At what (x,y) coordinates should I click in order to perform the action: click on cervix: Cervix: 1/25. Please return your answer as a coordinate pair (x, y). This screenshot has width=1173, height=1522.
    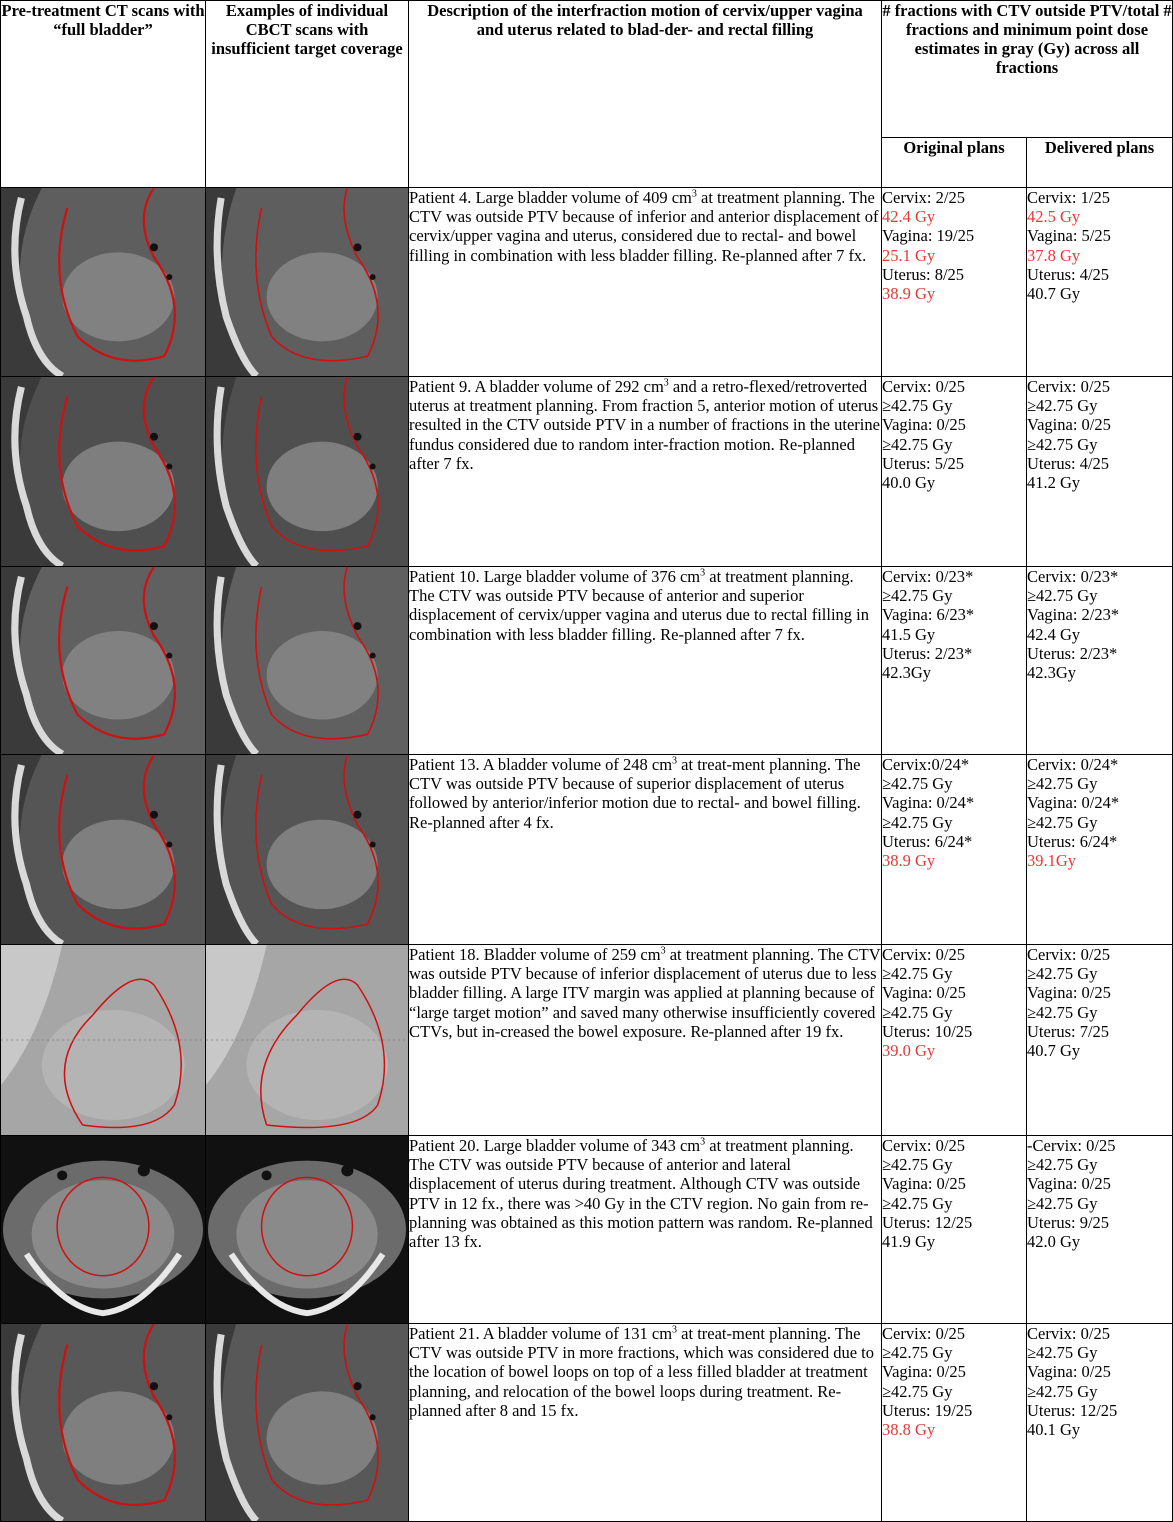
    Looking at the image, I should click on (1068, 197).